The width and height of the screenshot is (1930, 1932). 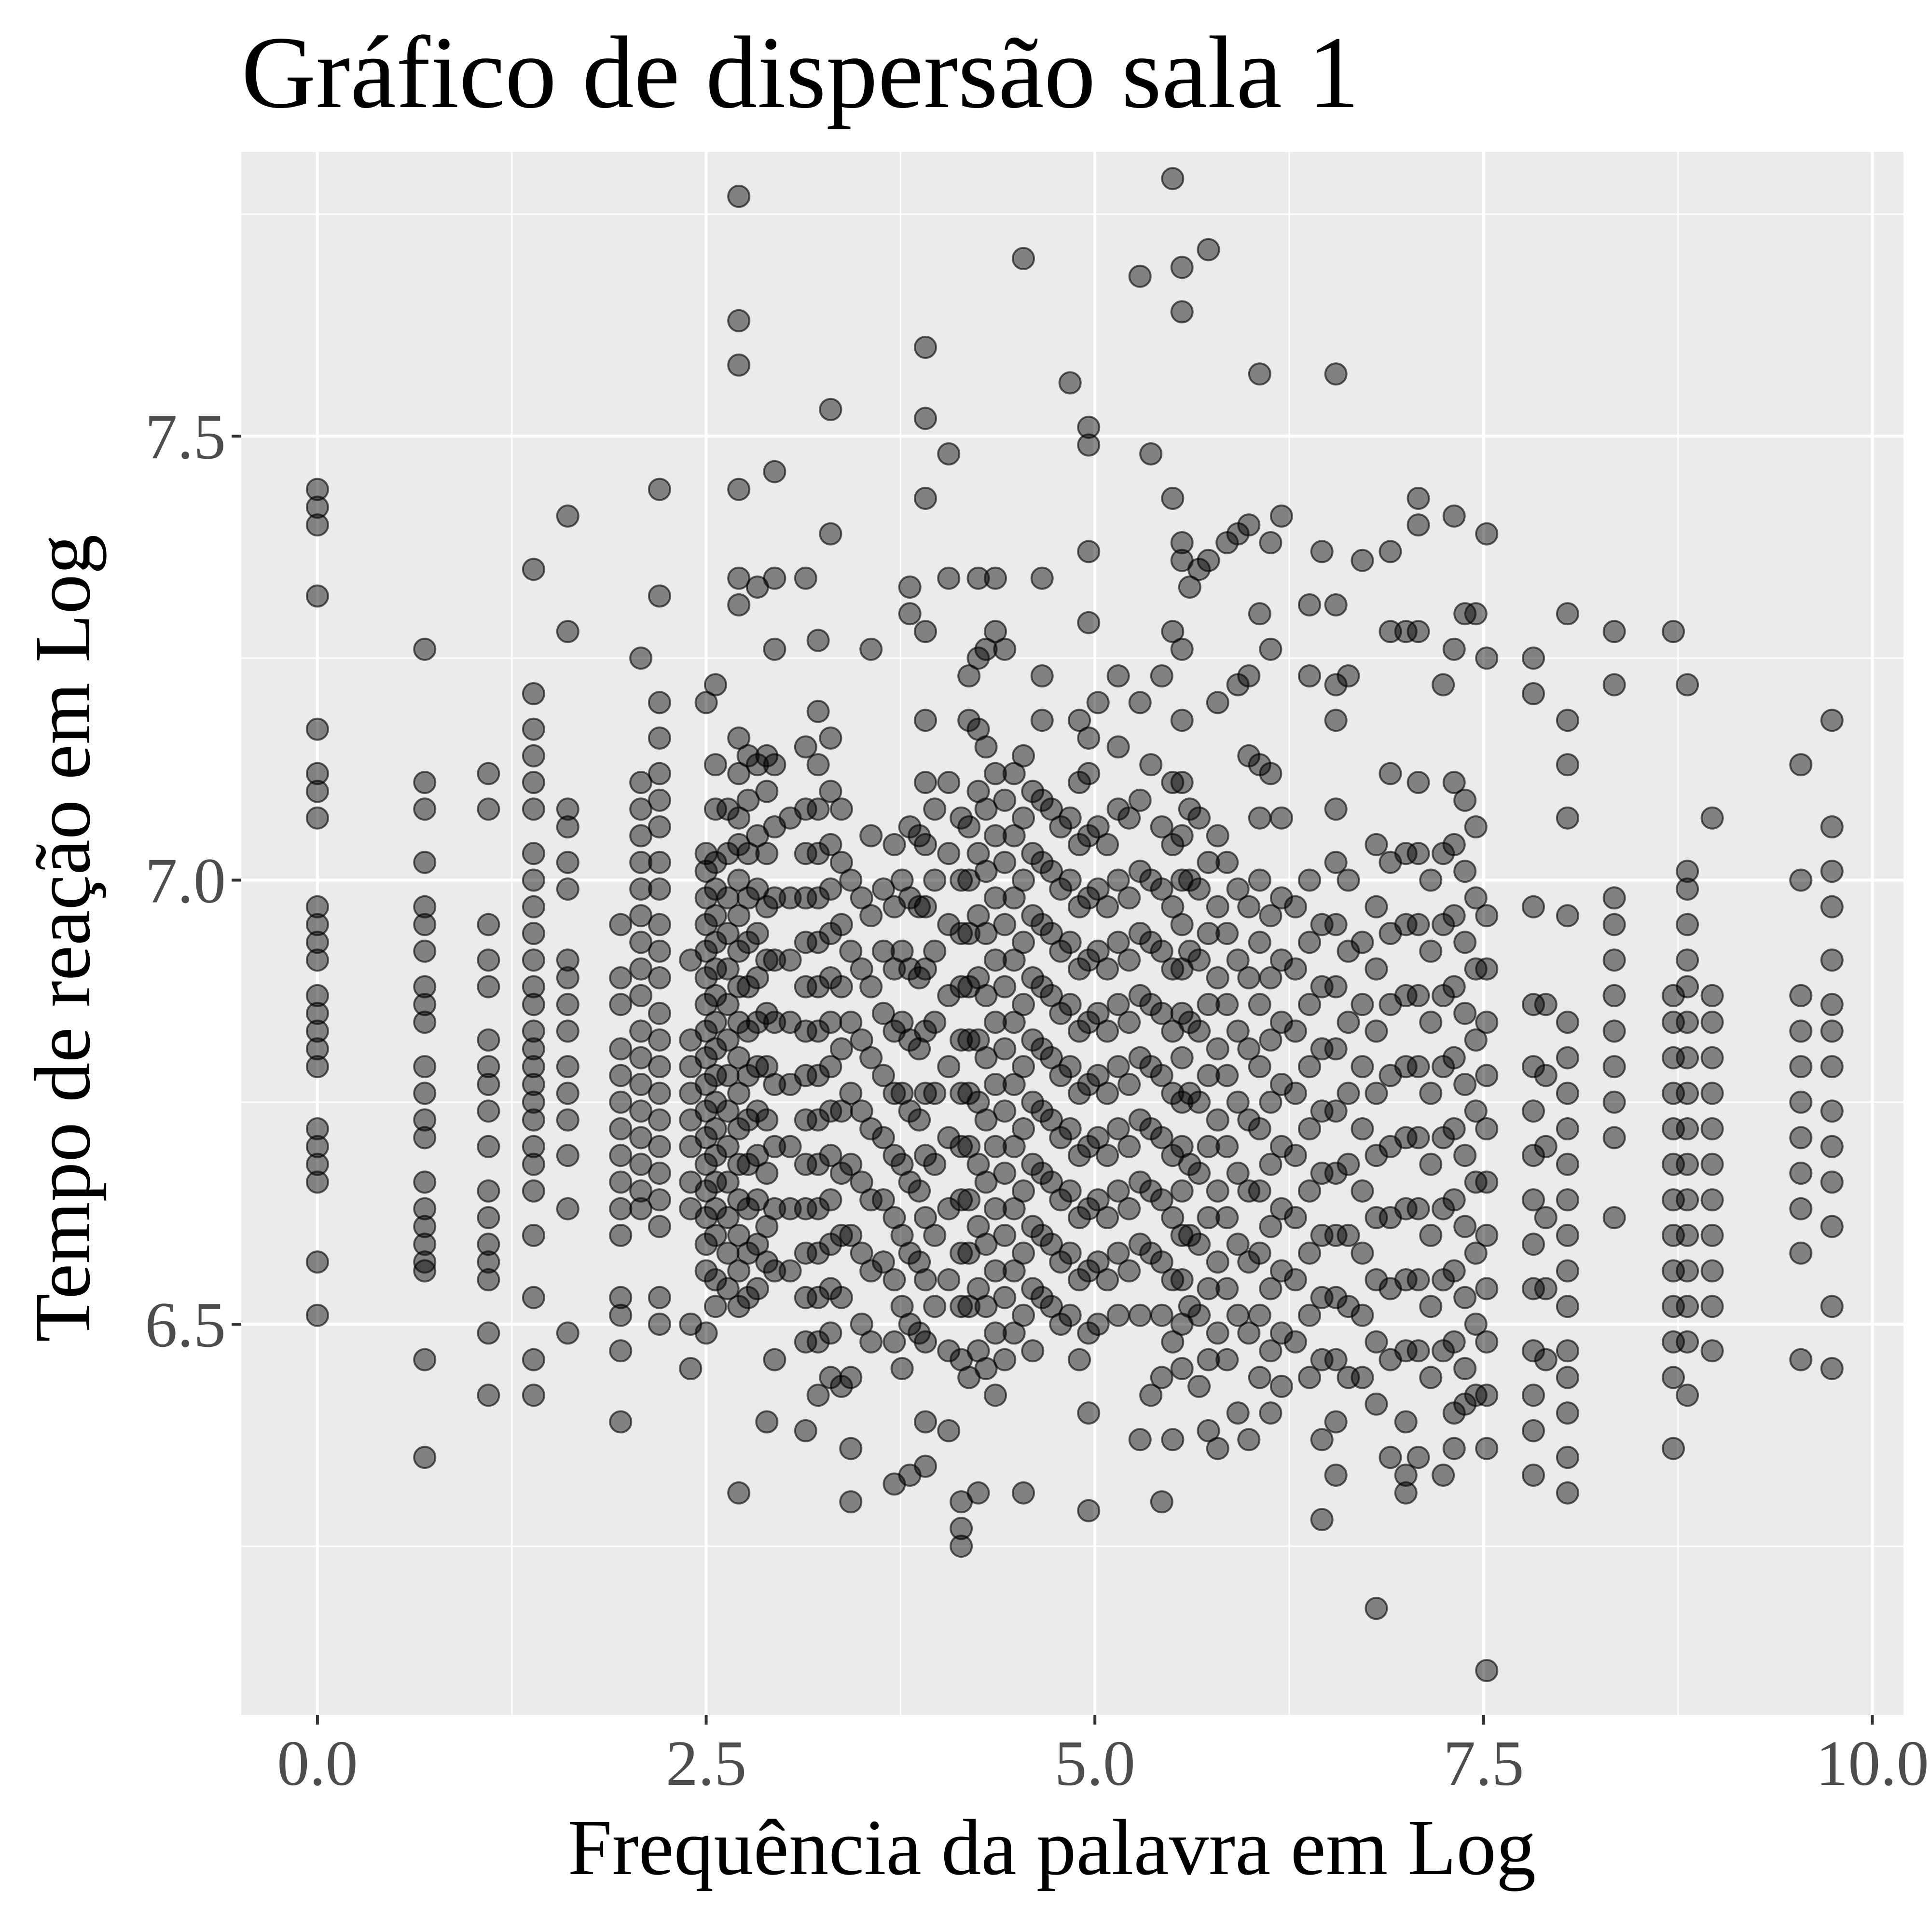 What do you see at coordinates (185, 881) in the screenshot?
I see `y-tick-label: 7.0` at bounding box center [185, 881].